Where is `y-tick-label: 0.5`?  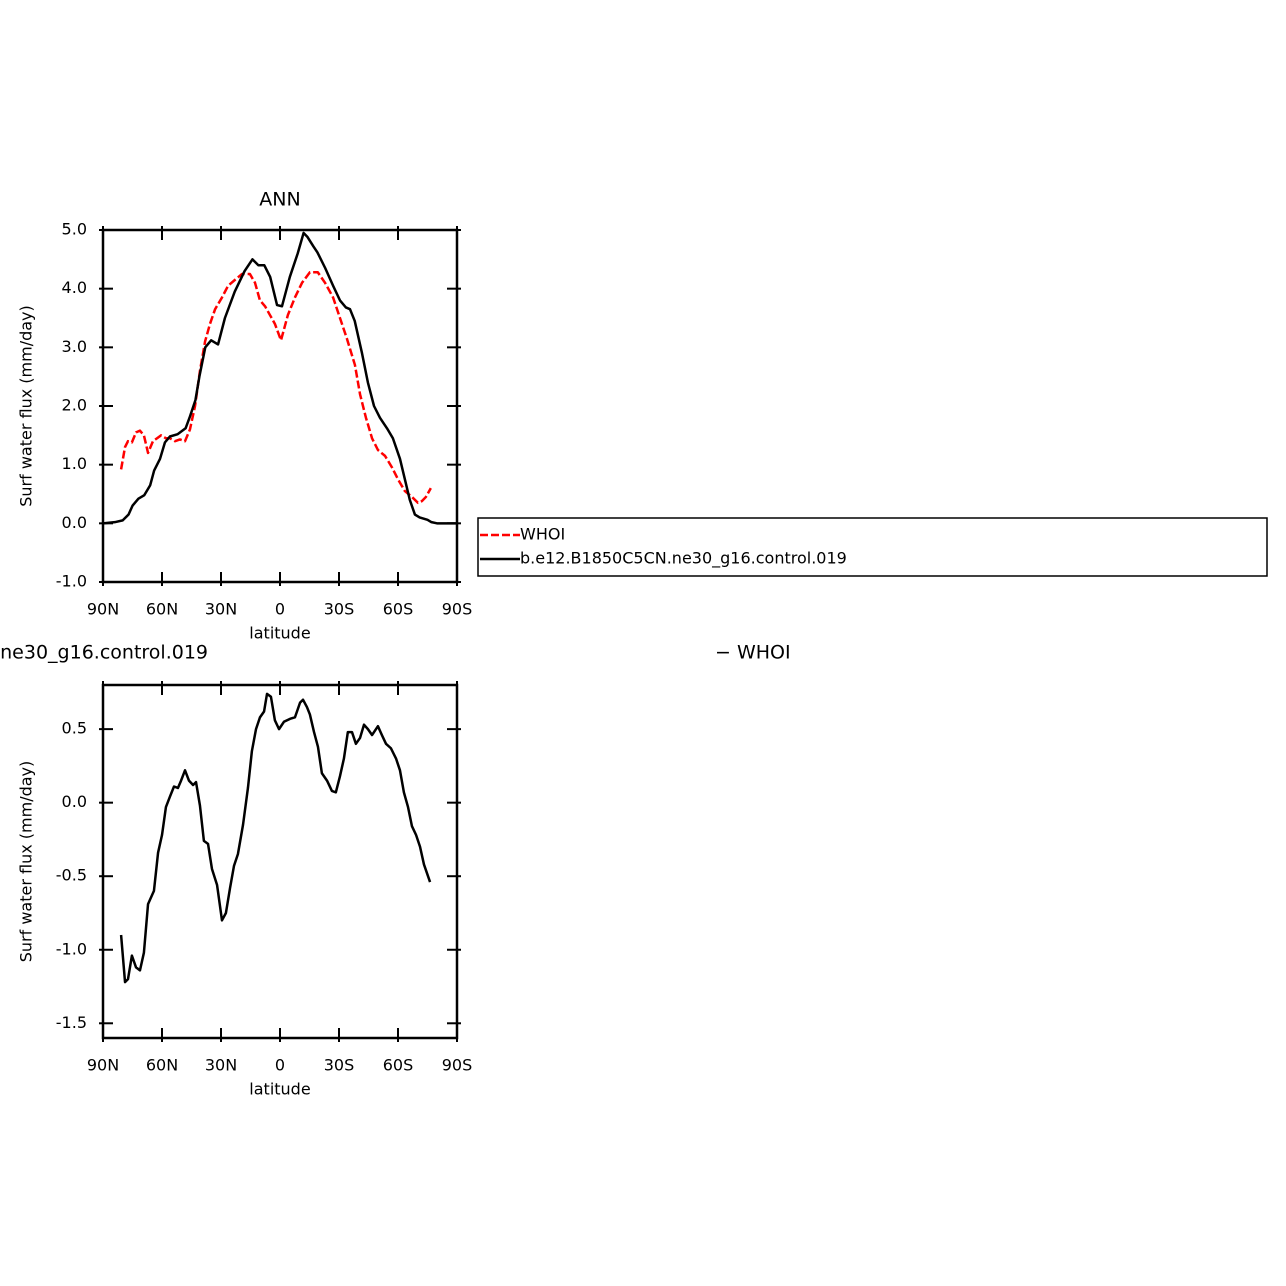 y-tick-label: 0.5 is located at coordinates (74, 728).